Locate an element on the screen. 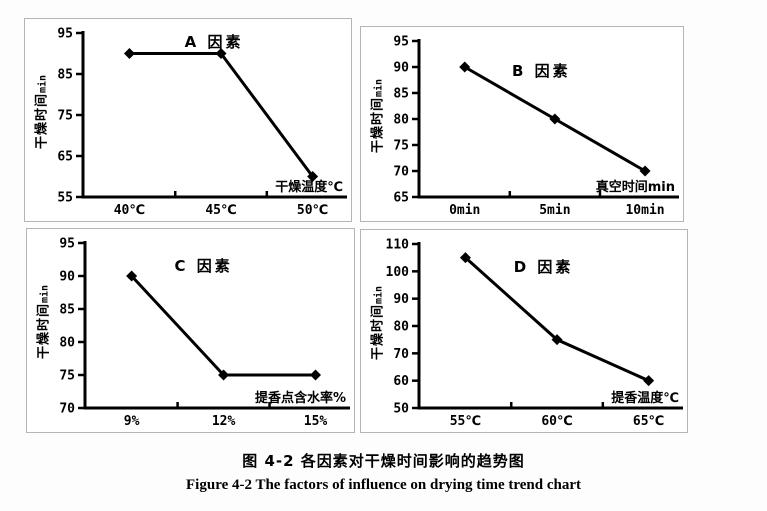  chart-c-y-axis-unit: min is located at coordinates (45, 294).